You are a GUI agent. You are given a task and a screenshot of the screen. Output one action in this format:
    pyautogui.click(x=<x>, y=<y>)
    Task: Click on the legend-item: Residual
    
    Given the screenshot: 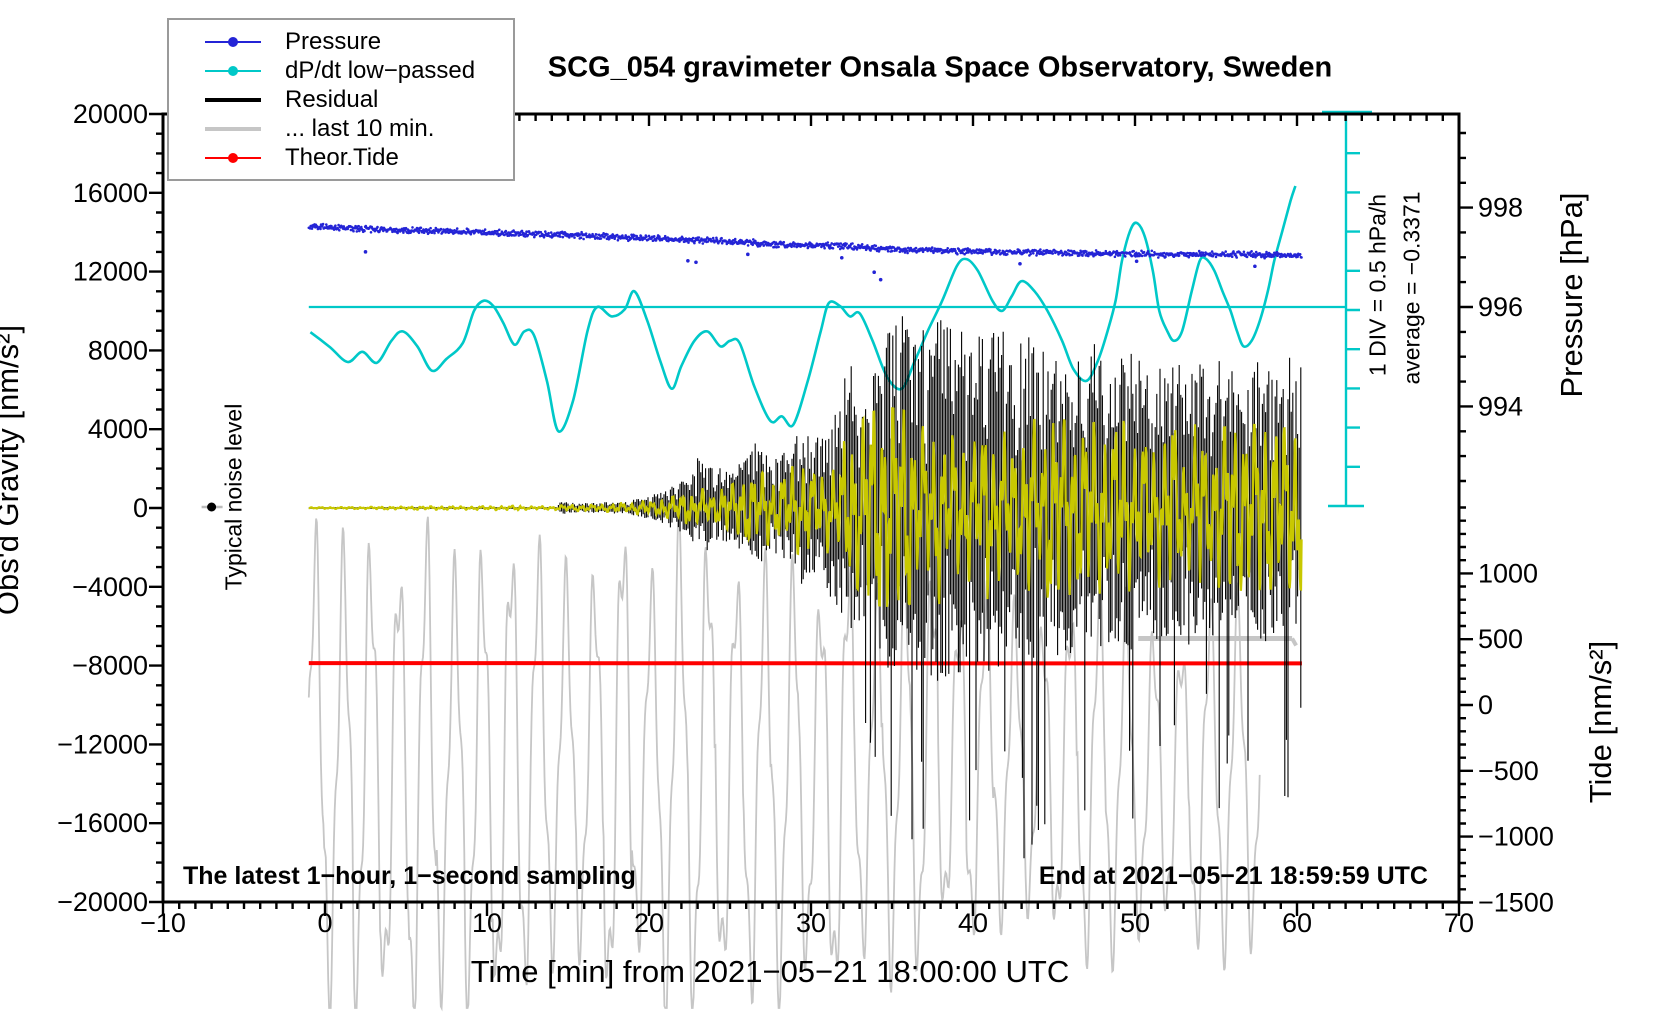 What is the action you would take?
    pyautogui.click(x=351, y=99)
    